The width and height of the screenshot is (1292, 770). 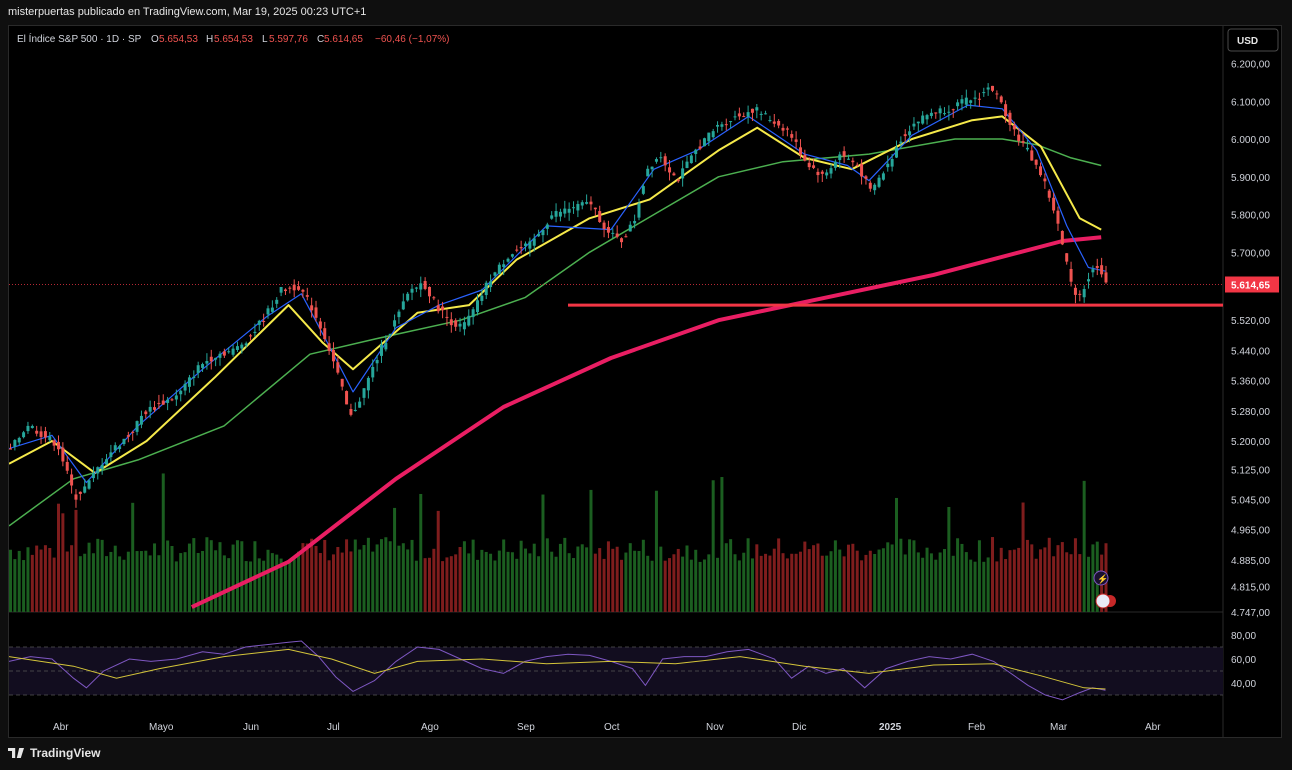 What do you see at coordinates (1103, 601) in the screenshot?
I see `us-flag-icon` at bounding box center [1103, 601].